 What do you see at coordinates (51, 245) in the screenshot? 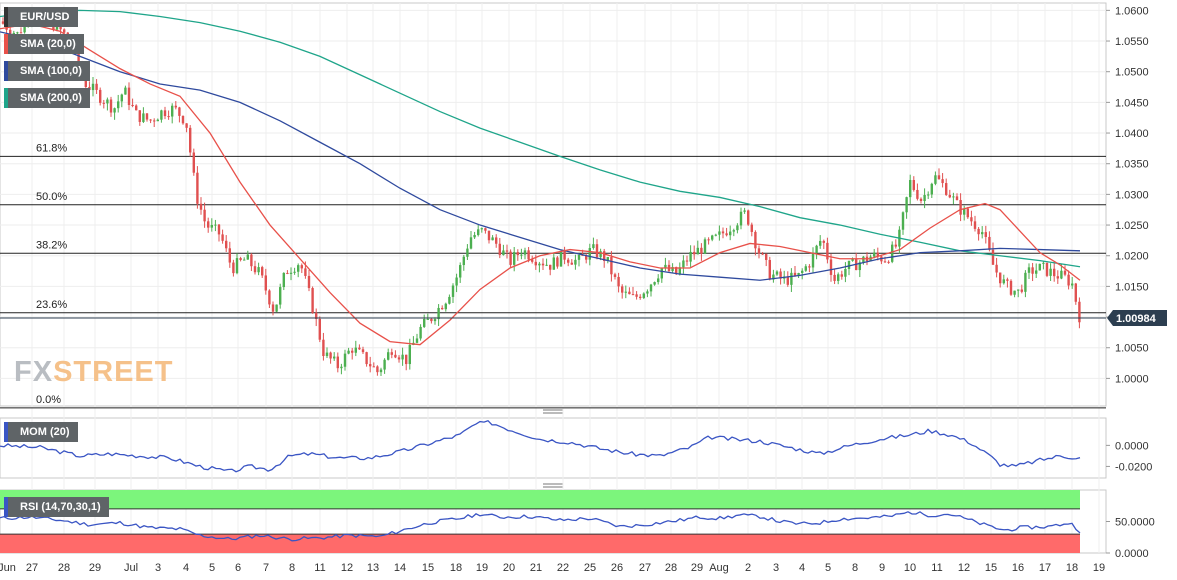
I see `fib-level-label: 38.2%` at bounding box center [51, 245].